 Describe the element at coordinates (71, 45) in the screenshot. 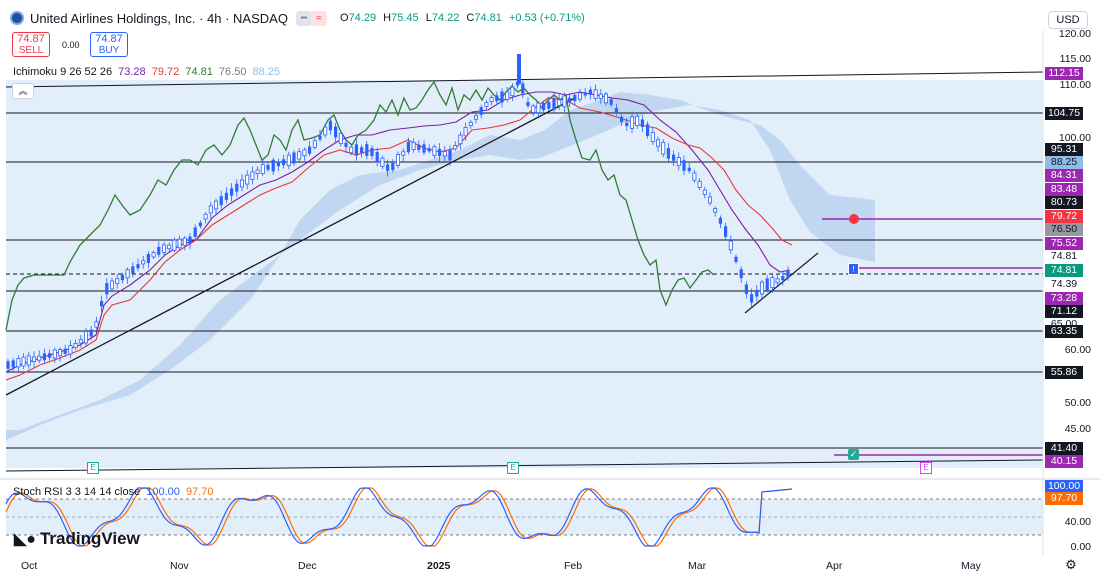

I see `spread-value: 0.00` at that location.